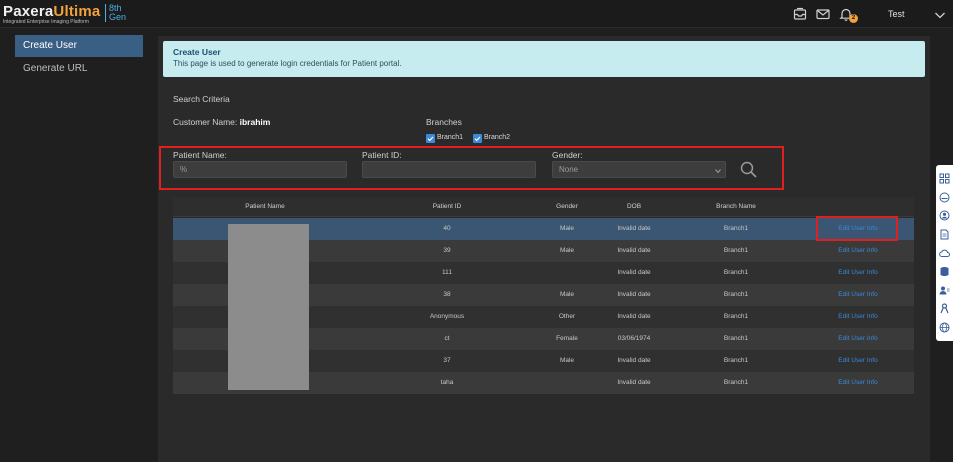 This screenshot has width=953, height=462. What do you see at coordinates (569, 169) in the screenshot?
I see `gender-select-value: None` at bounding box center [569, 169].